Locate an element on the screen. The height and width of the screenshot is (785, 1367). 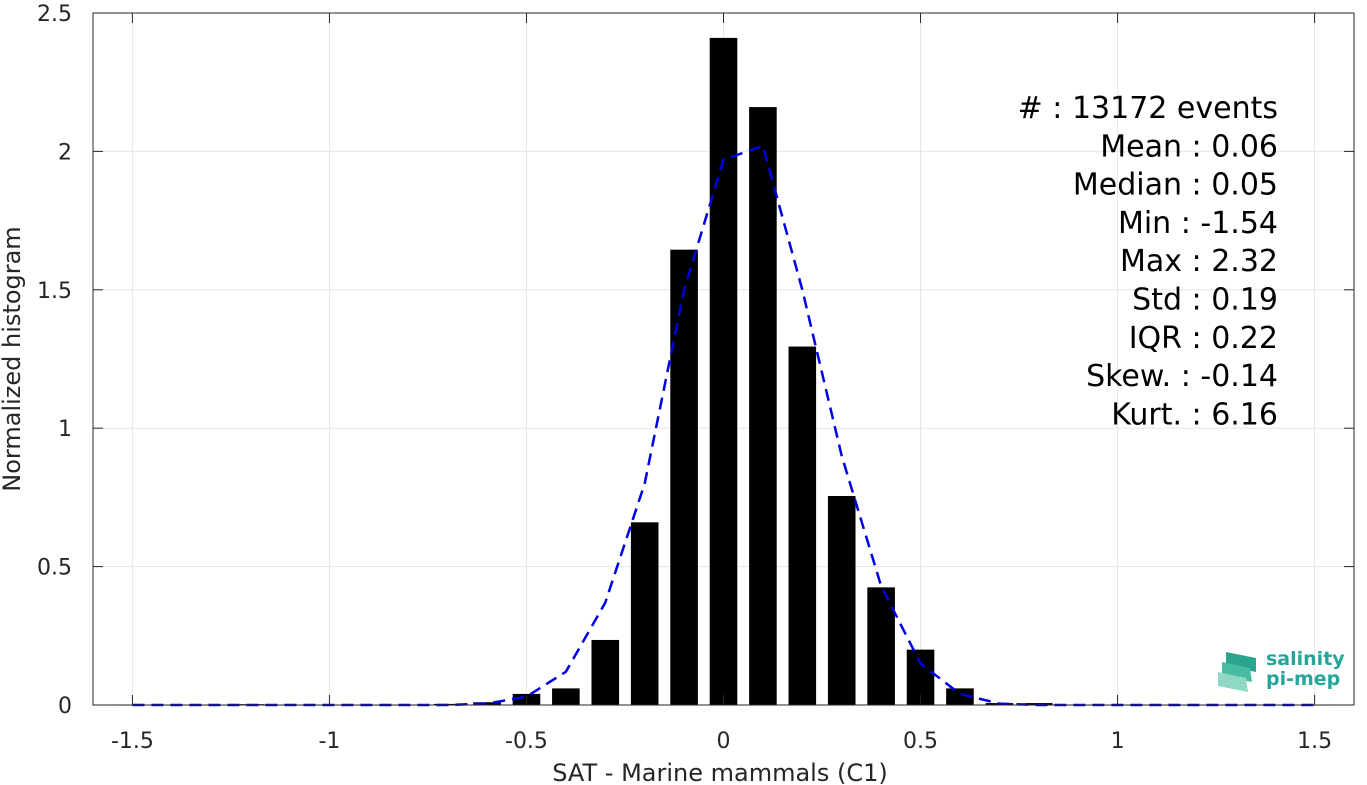
stats-line-4: Max : 2.32 is located at coordinates (1199, 261).